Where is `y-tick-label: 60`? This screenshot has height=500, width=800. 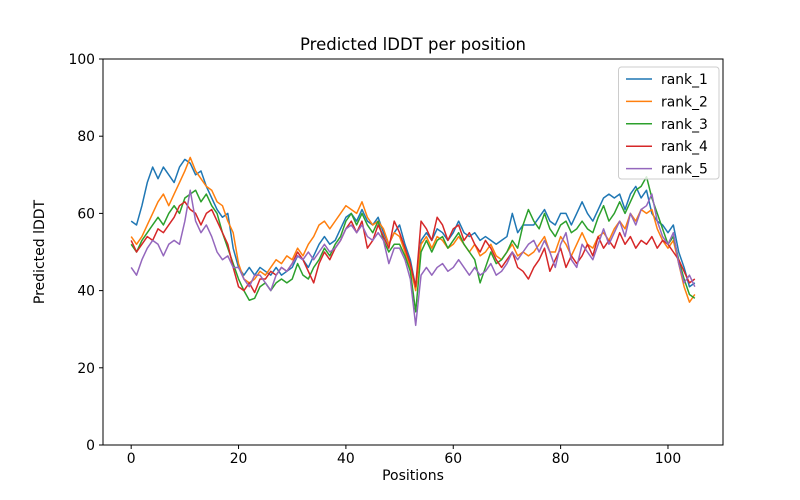 y-tick-label: 60 is located at coordinates (86, 214).